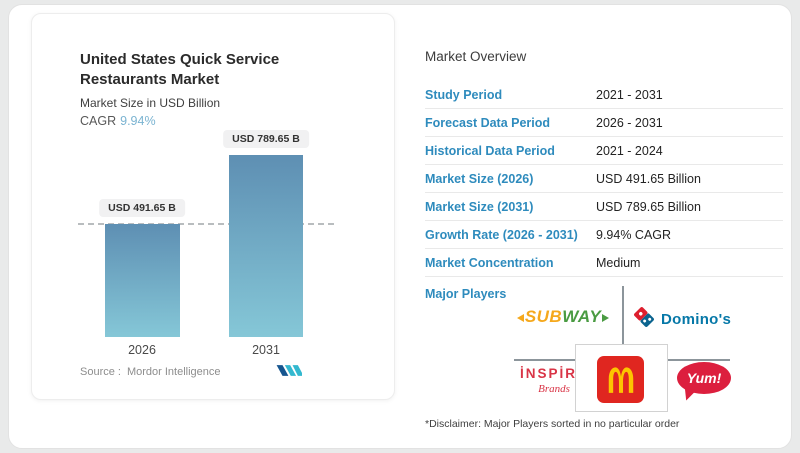  What do you see at coordinates (266, 246) in the screenshot?
I see `bar-2031` at bounding box center [266, 246].